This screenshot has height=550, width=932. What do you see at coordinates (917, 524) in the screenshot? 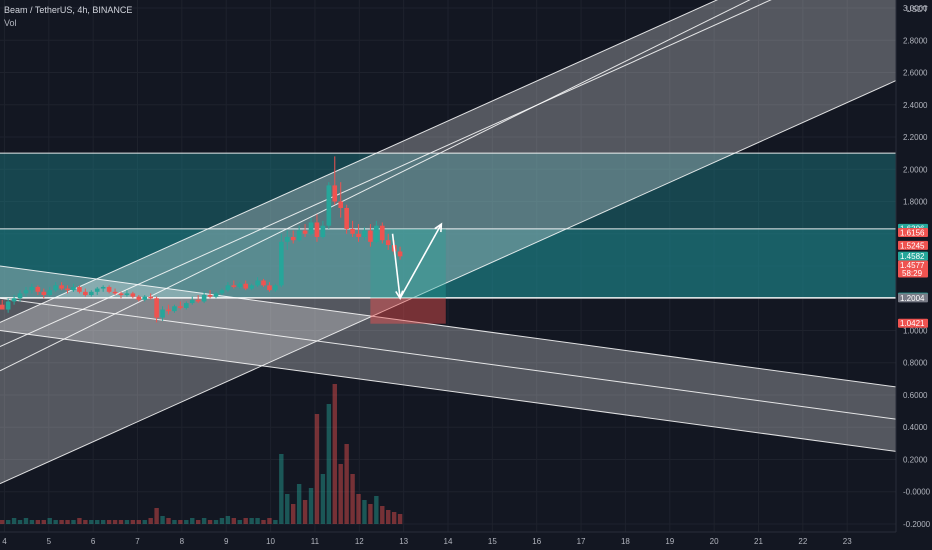
I see `y-tick-label: -0.2000` at bounding box center [917, 524].